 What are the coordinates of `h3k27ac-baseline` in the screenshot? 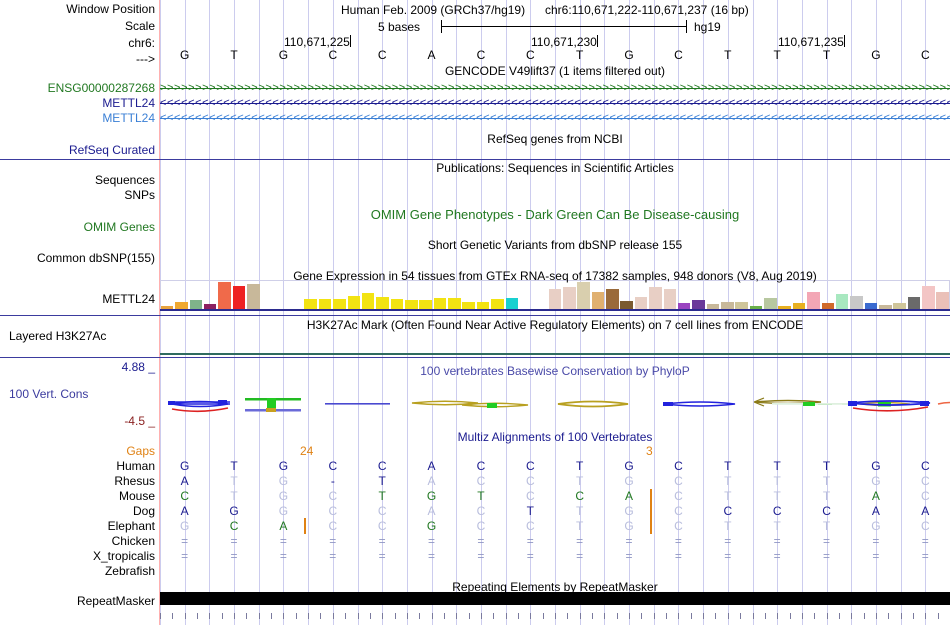 It's located at (555, 354).